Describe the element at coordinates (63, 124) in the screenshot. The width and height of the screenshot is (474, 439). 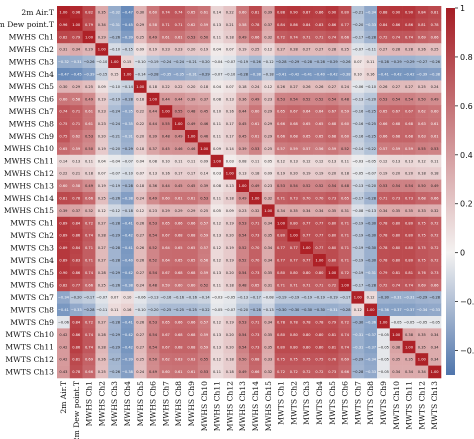
I see `cell-value-label: 0.75` at that location.